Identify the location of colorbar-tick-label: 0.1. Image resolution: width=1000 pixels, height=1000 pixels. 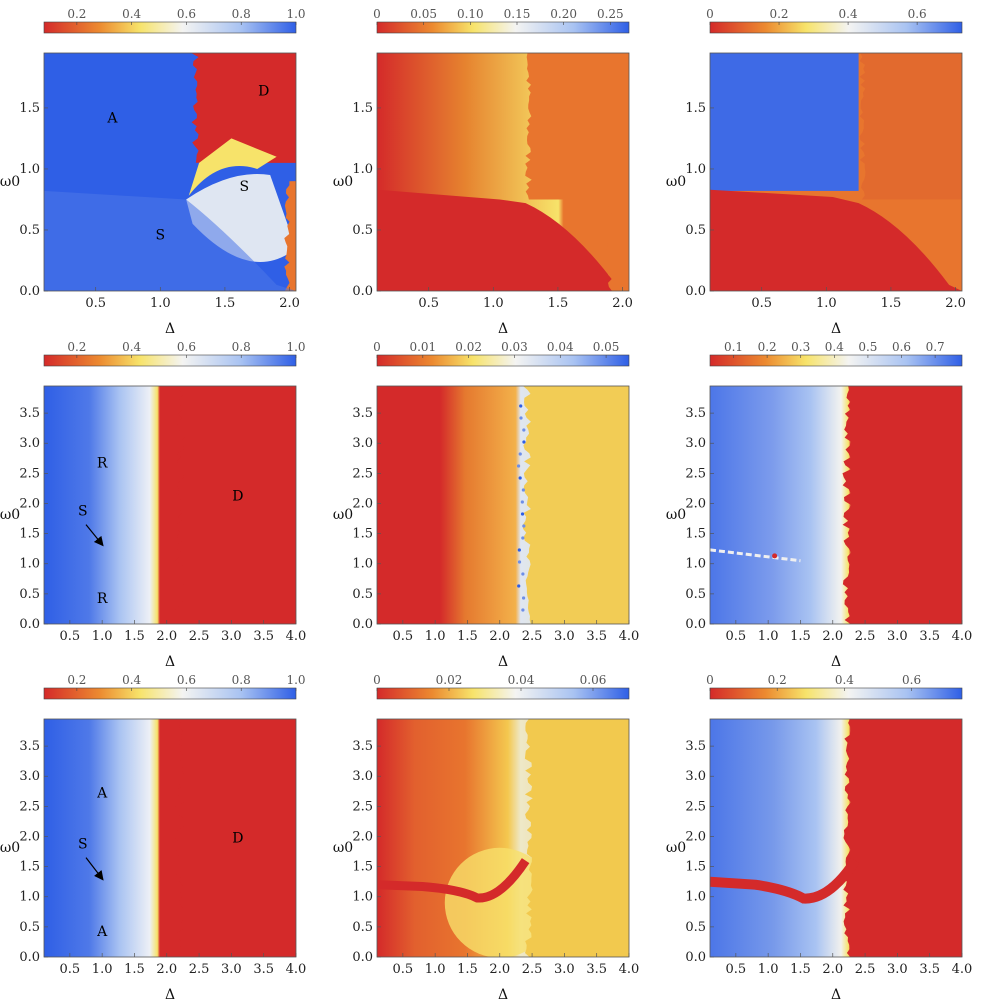
(733, 347).